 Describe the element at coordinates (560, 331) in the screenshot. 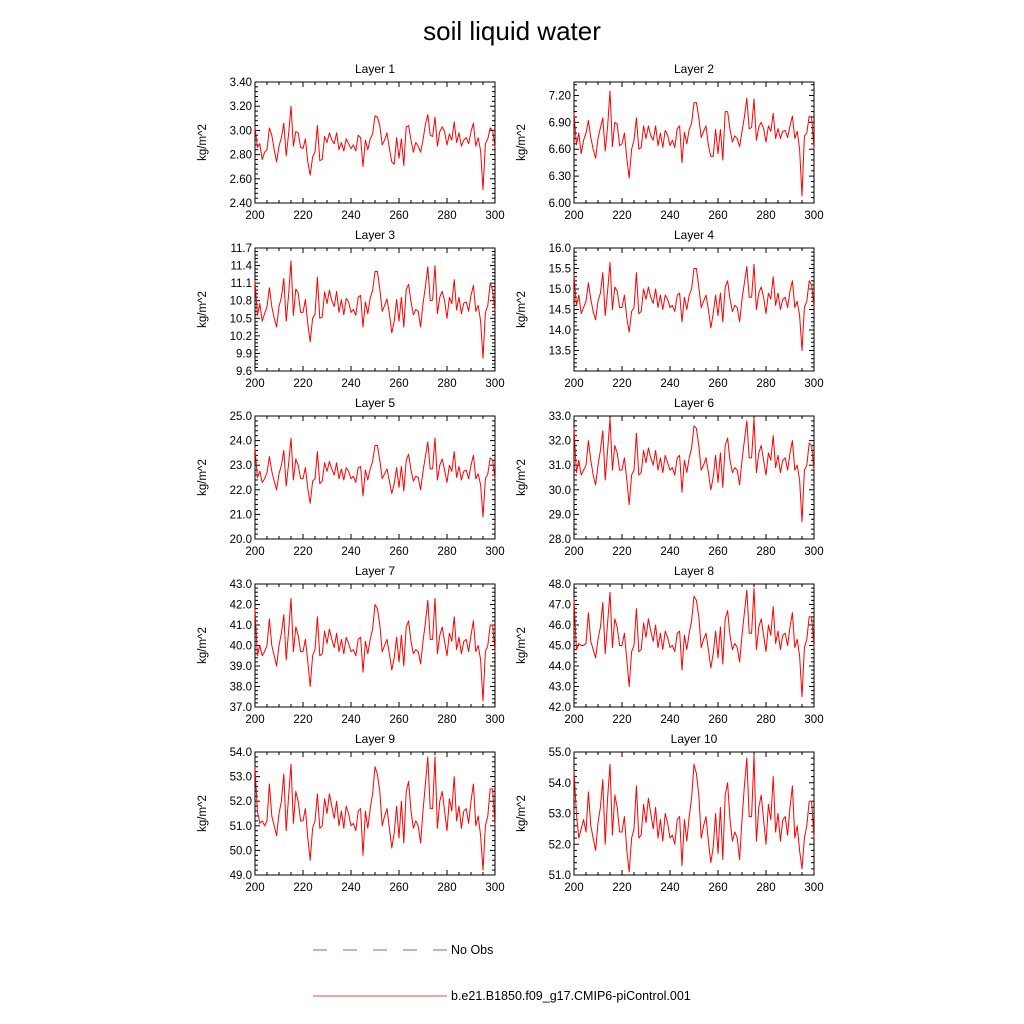

I see `layer-4-ytick-label: 14.0` at that location.